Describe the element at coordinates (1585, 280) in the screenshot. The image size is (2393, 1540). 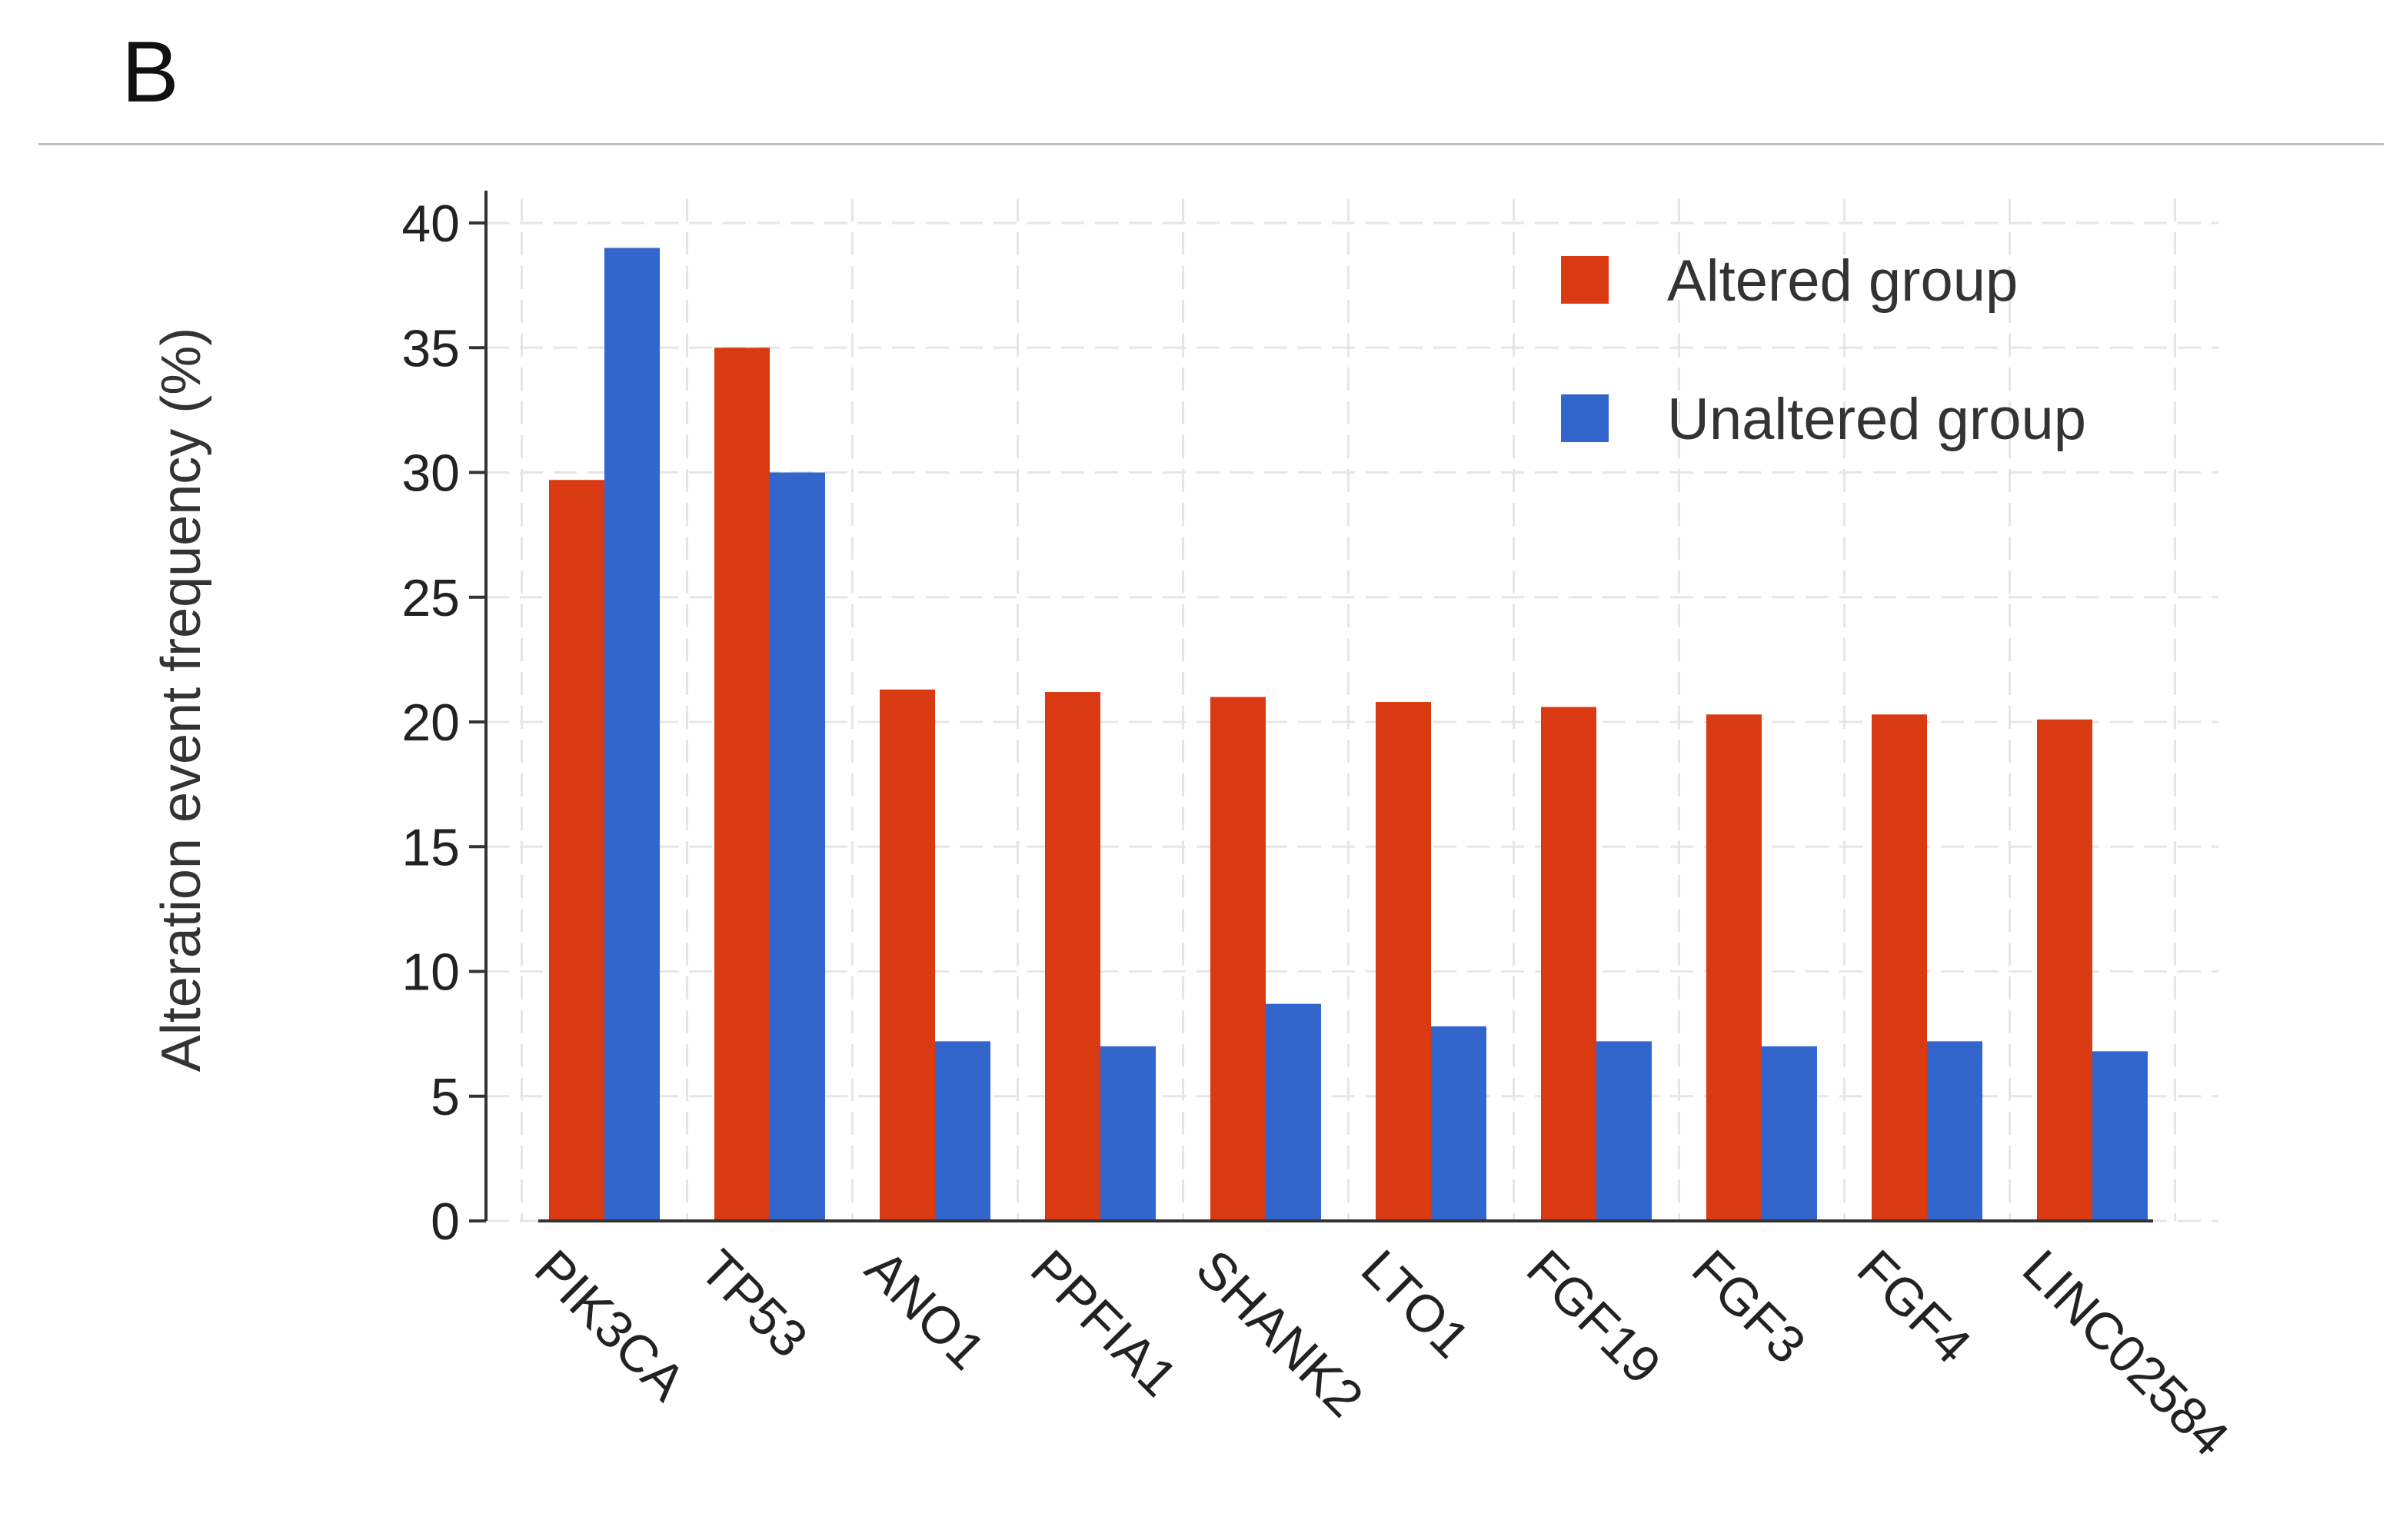
I see `legend-swatch-altered` at that location.